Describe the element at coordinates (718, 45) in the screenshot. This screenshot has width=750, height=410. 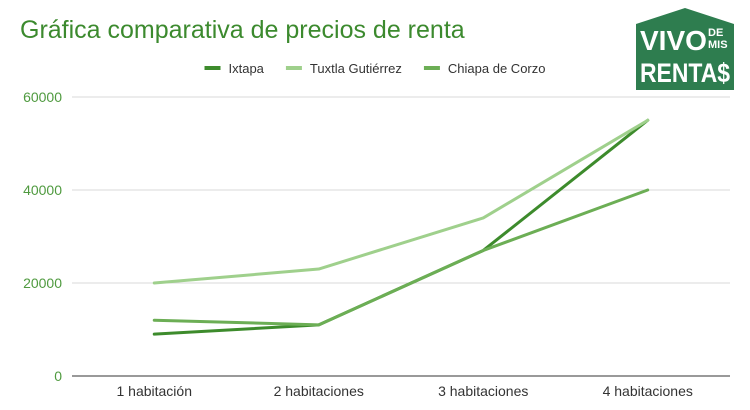
I see `logo-small-bottom: MIS` at that location.